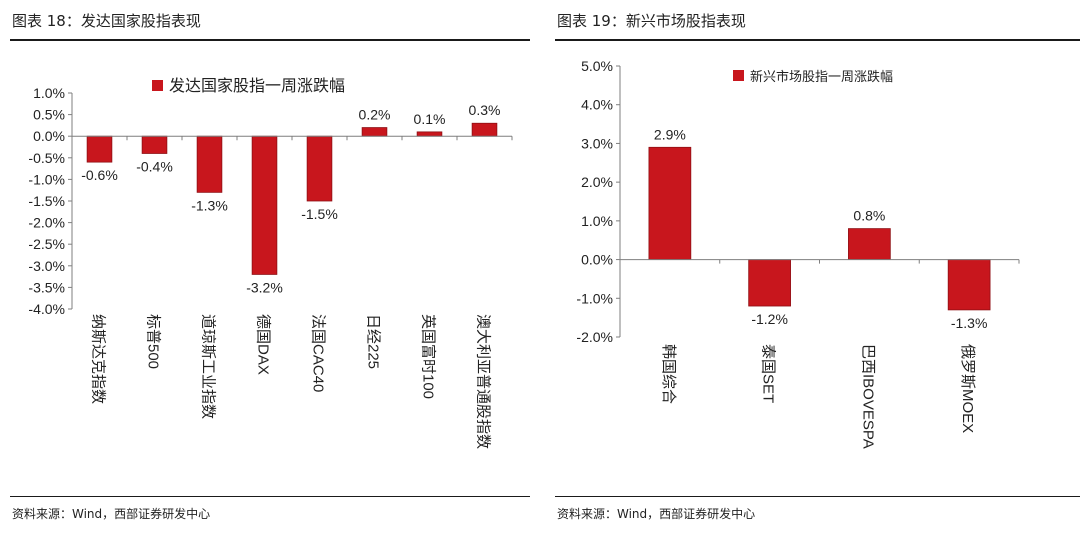 This screenshot has width=1080, height=544. Describe the element at coordinates (768, 373) in the screenshot. I see `x-tick-label: 泰国SET` at that location.